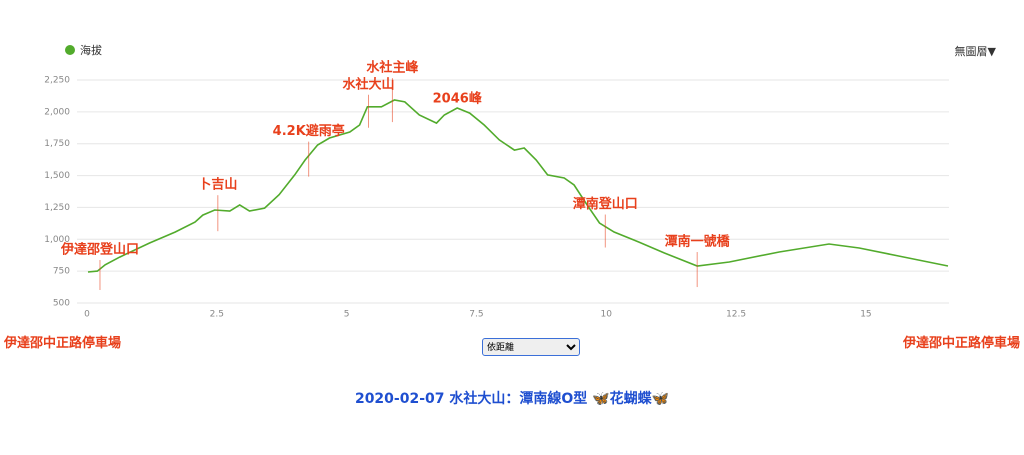 The width and height of the screenshot is (1024, 455). I want to click on annotation-label: 4.2K避雨亭, so click(309, 131).